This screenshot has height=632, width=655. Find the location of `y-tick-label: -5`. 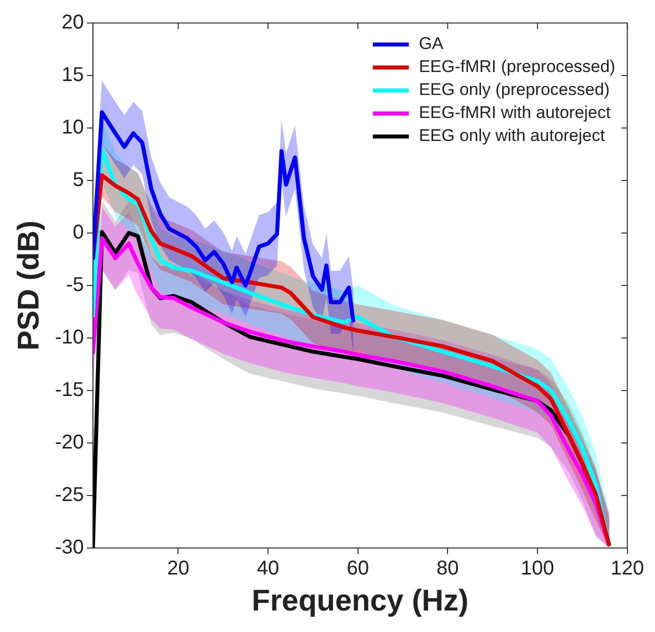

y-tick-label: -5 is located at coordinates (75, 285).